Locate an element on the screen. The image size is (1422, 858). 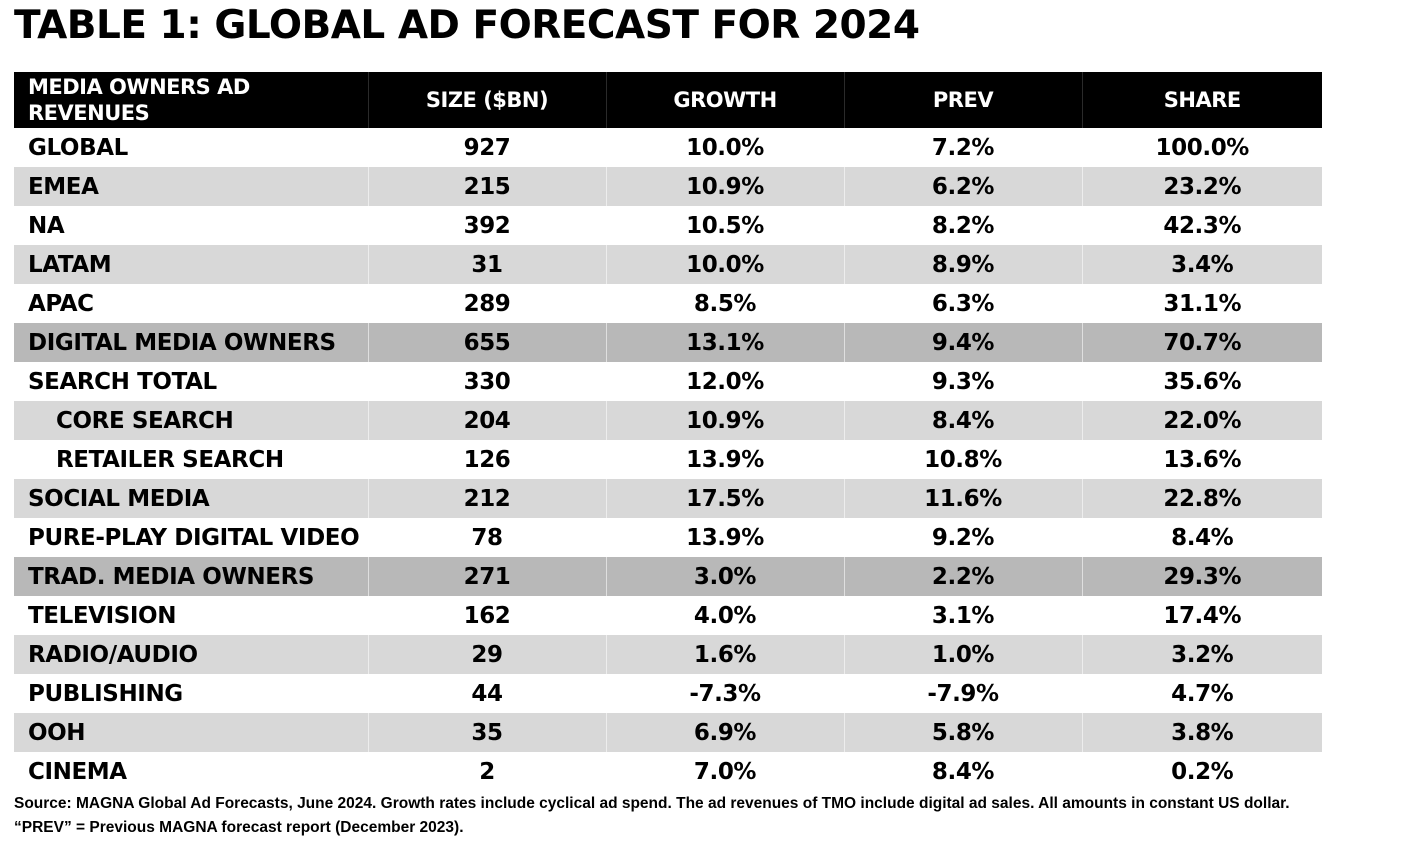
share-cell: 8.4% is located at coordinates (1202, 537).